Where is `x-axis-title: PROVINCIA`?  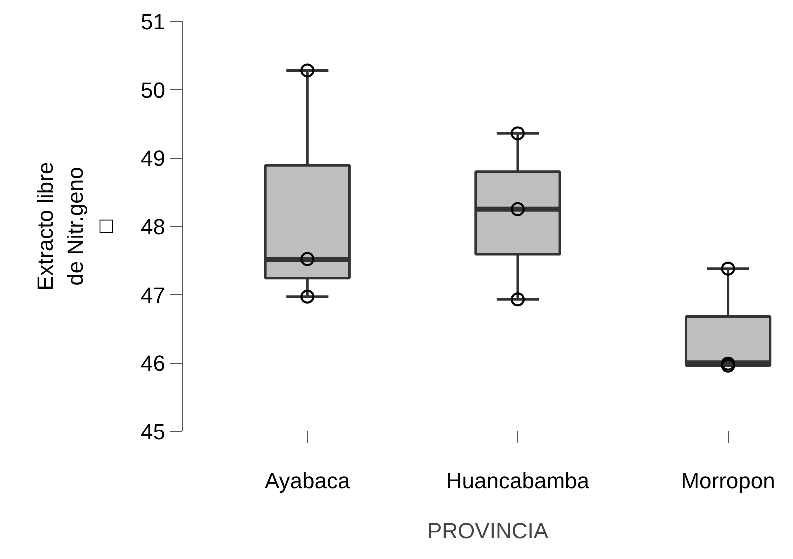
x-axis-title: PROVINCIA is located at coordinates (488, 531).